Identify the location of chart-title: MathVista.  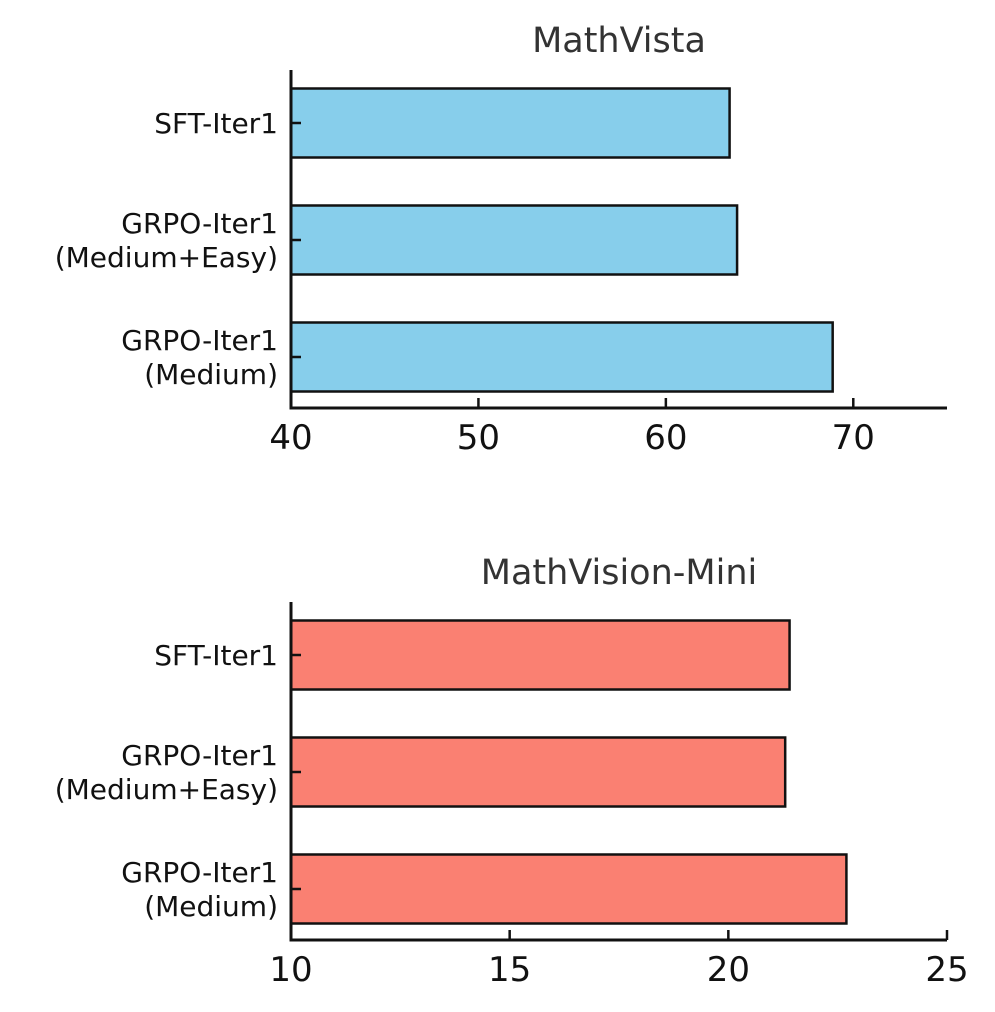
(619, 41).